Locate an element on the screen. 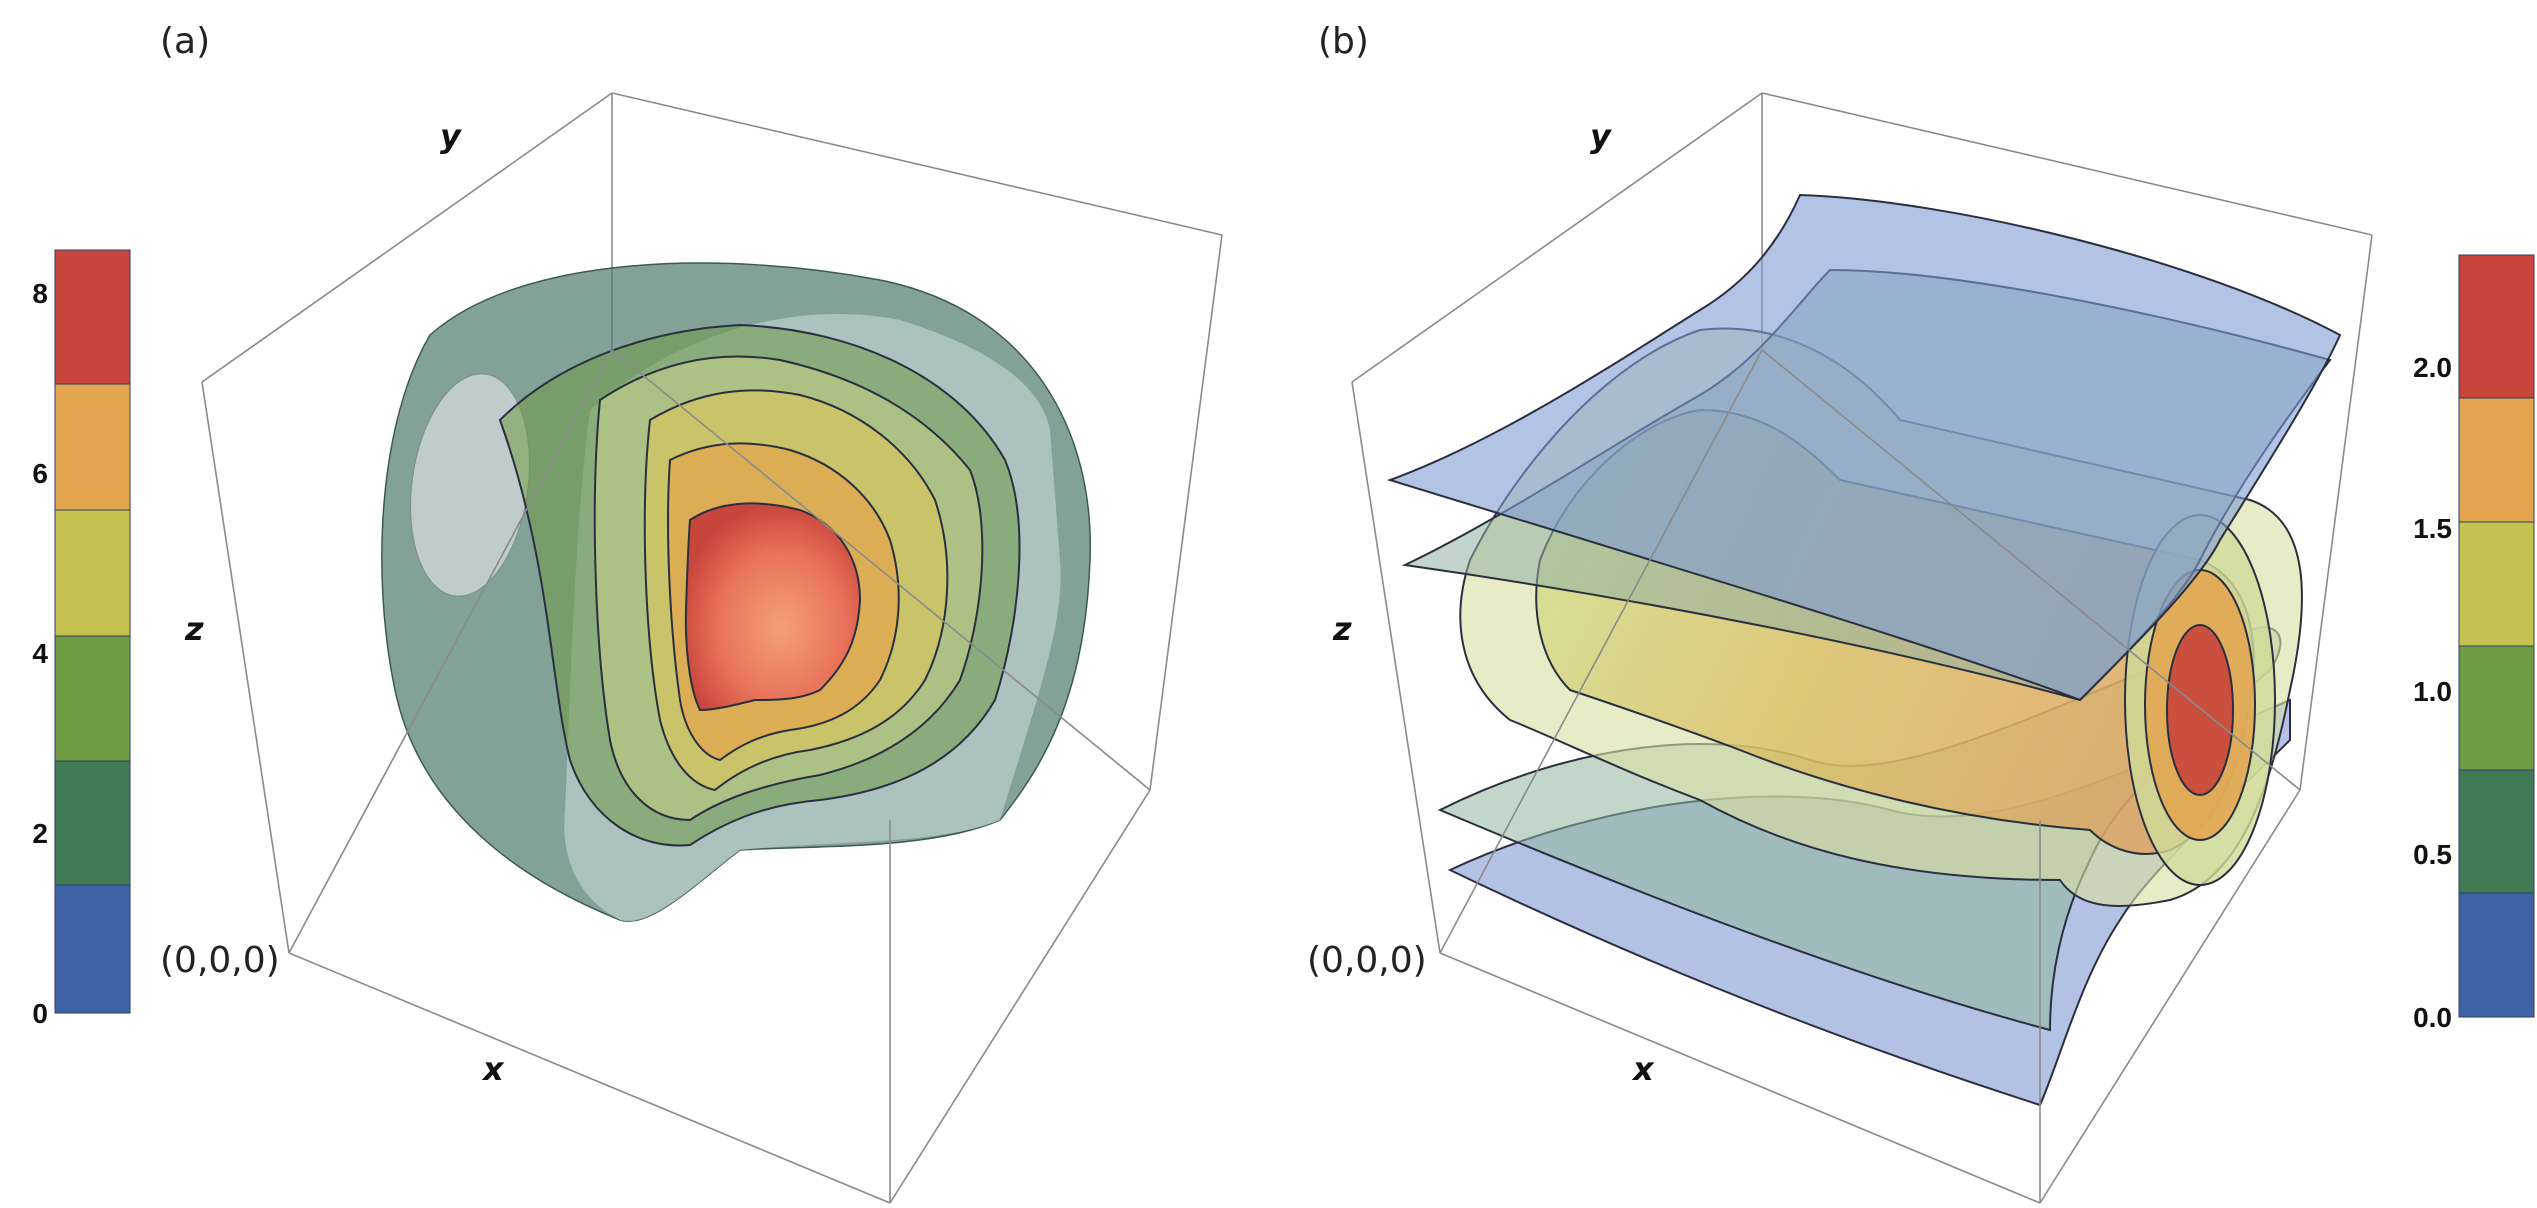 The width and height of the screenshot is (2537, 1208). panel-b-label: (b) is located at coordinates (1343, 41).